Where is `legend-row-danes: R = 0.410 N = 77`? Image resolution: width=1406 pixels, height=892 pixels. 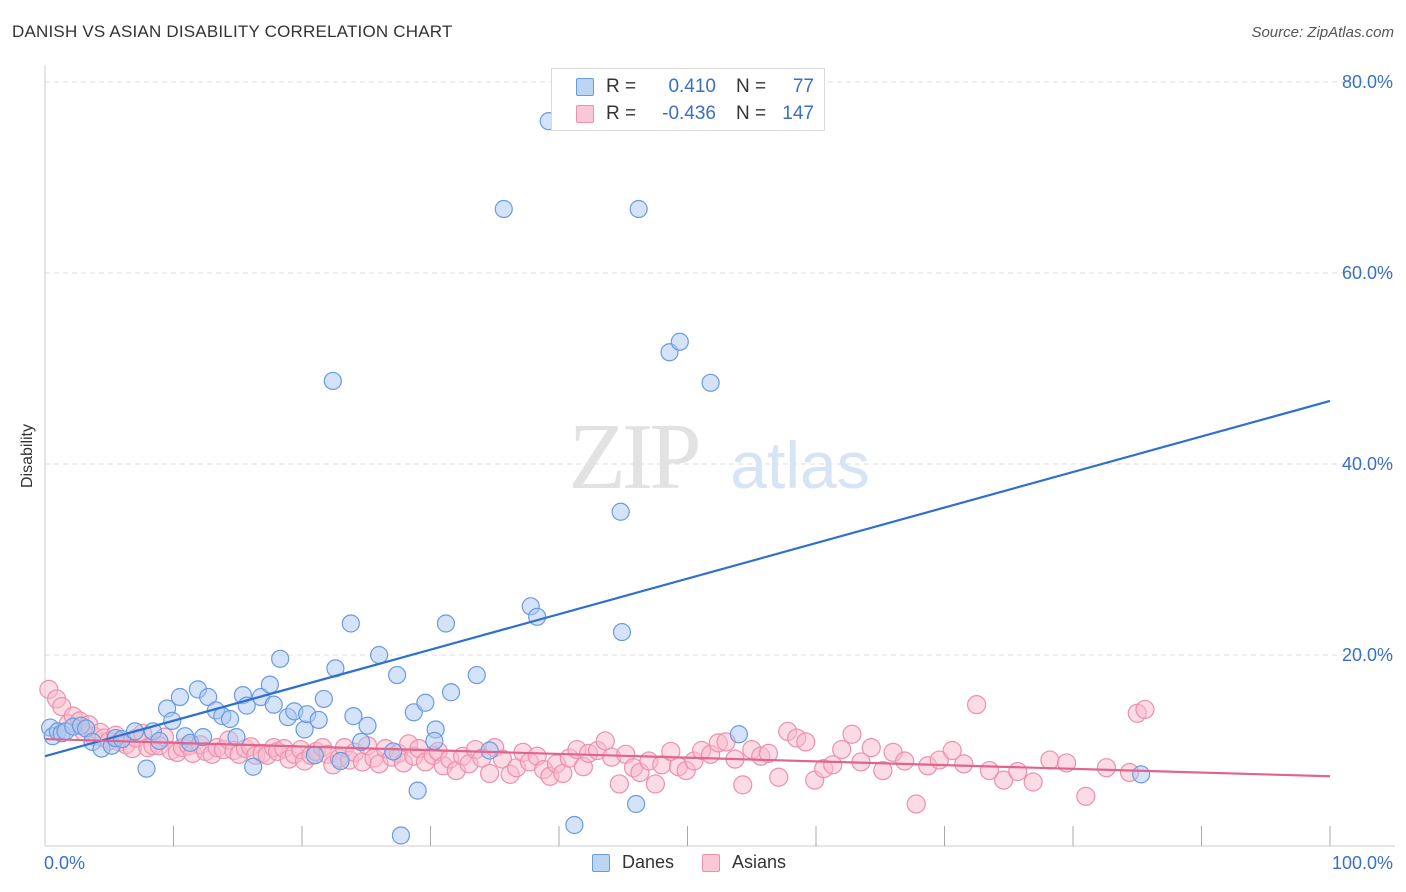
legend-row-danes: R = 0.410 N = 77 is located at coordinates (695, 87).